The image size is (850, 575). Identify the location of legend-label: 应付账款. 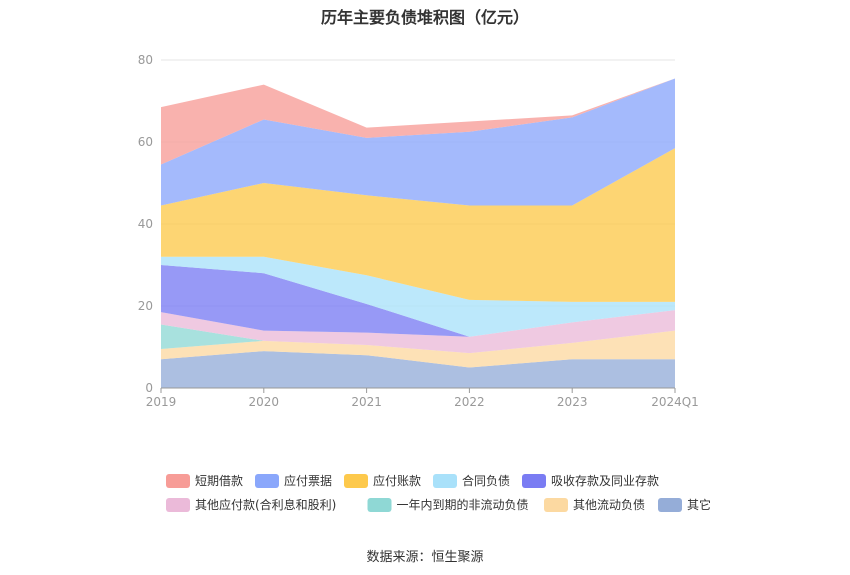
(397, 480).